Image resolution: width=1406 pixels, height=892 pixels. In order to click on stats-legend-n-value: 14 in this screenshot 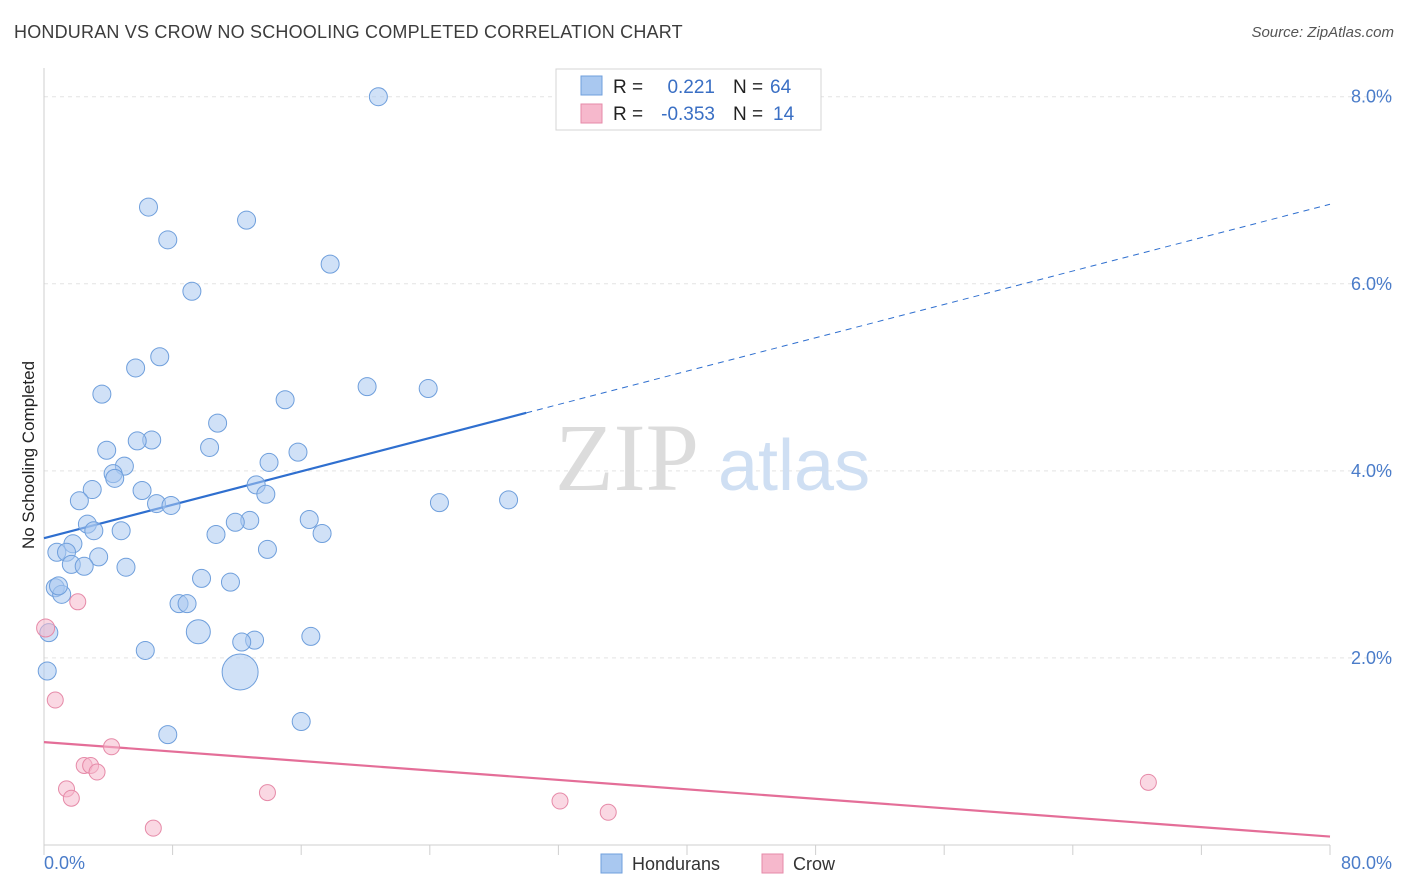, I will do `click(784, 114)`.